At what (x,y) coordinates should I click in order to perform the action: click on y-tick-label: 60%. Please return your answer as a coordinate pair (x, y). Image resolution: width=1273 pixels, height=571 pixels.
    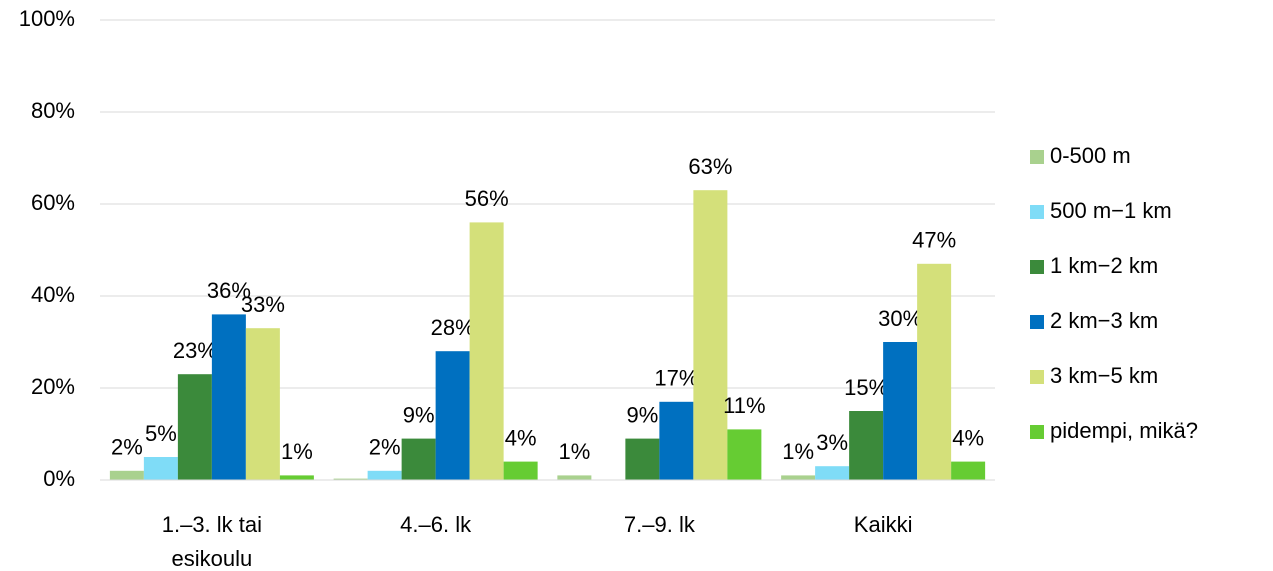
    Looking at the image, I should click on (53, 202).